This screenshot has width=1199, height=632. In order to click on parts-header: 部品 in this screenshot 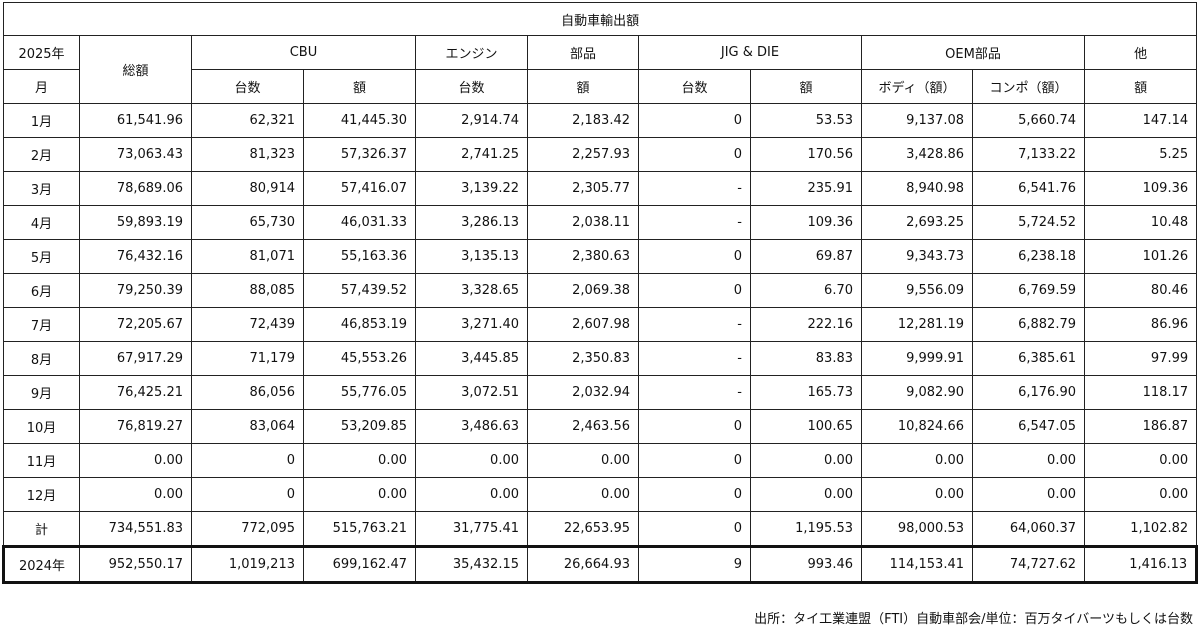, I will do `click(583, 52)`.